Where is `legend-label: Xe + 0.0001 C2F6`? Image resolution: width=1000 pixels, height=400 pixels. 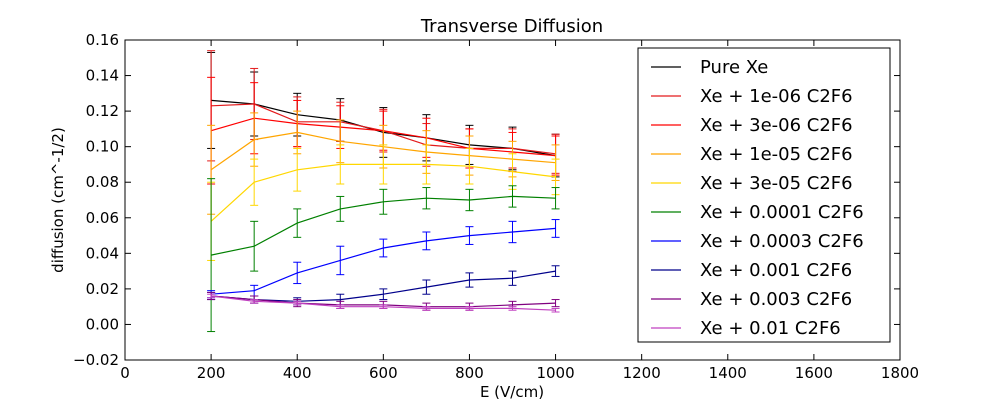
legend-label: Xe + 0.0001 C2F6 is located at coordinates (782, 212).